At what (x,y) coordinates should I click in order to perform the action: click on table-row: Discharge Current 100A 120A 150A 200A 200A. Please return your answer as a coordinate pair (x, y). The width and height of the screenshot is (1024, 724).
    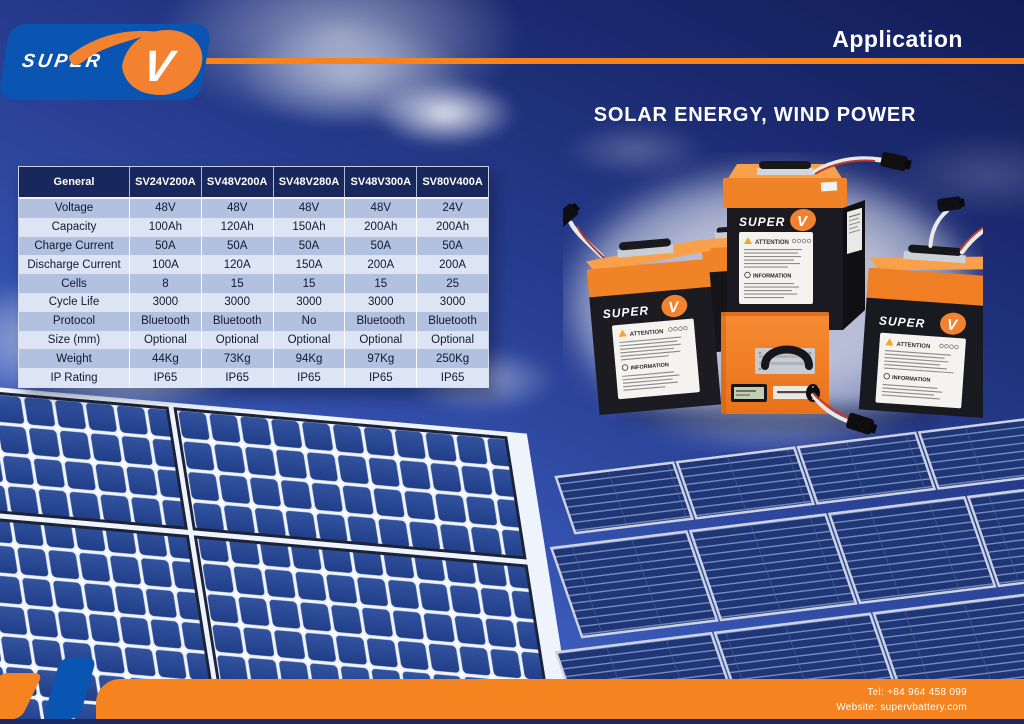
    Looking at the image, I should click on (253, 265).